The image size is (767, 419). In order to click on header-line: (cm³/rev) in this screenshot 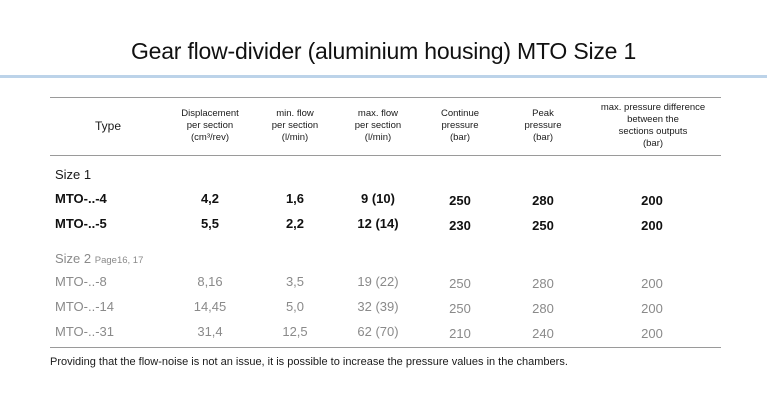, I will do `click(210, 137)`.